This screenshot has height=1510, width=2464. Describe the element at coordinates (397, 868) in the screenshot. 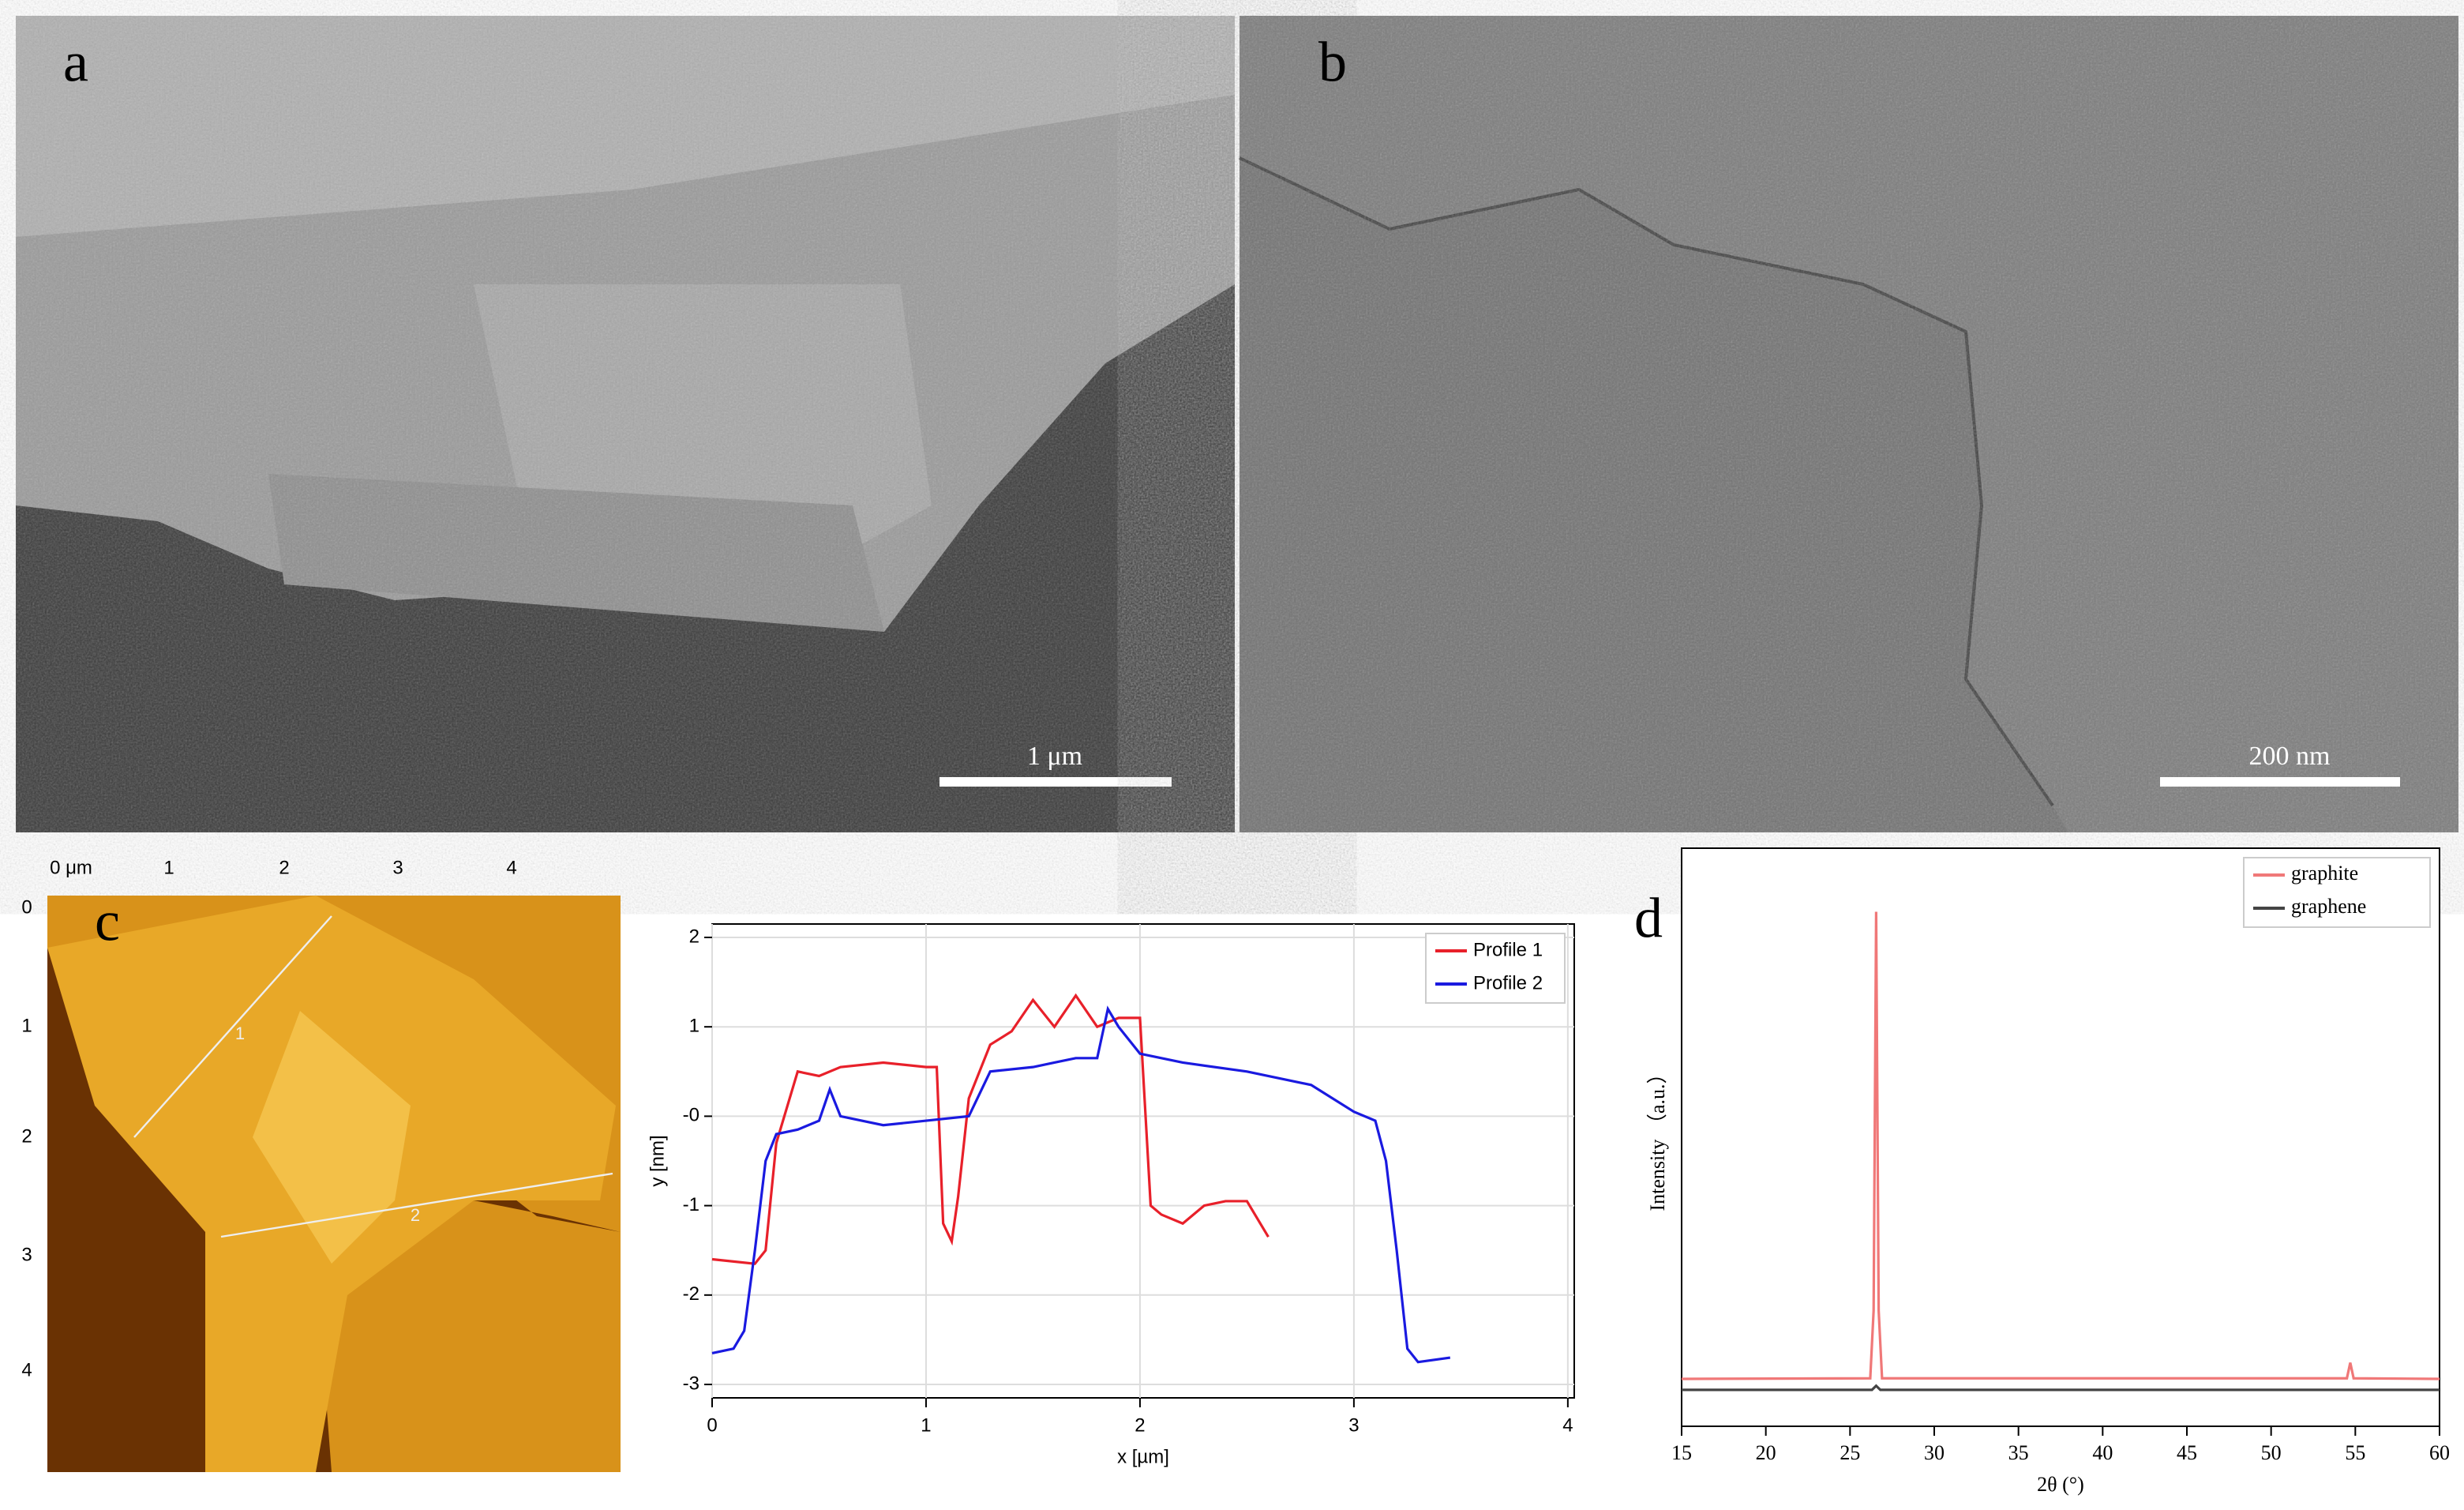

I see `afm-x-label: 3` at that location.